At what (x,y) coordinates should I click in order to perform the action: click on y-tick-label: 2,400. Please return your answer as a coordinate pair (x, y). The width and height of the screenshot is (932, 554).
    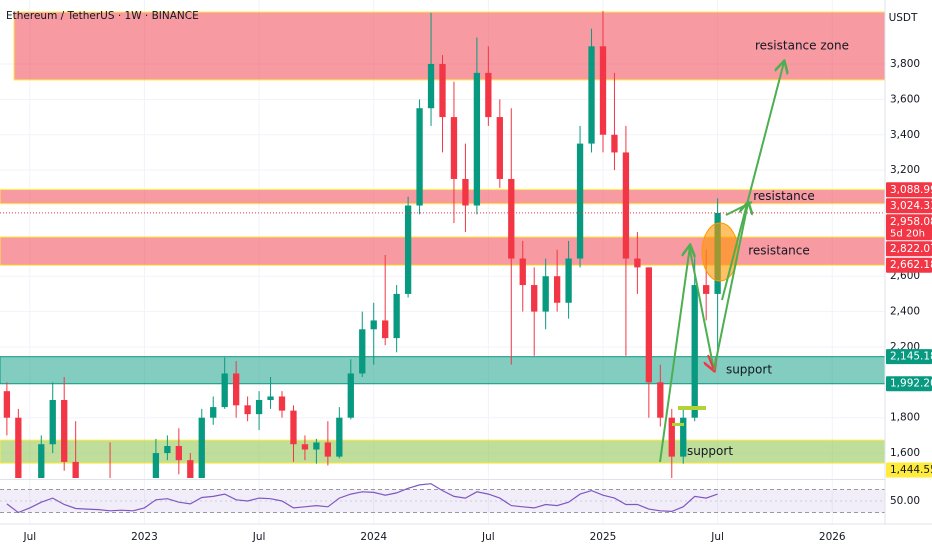
    Looking at the image, I should click on (905, 312).